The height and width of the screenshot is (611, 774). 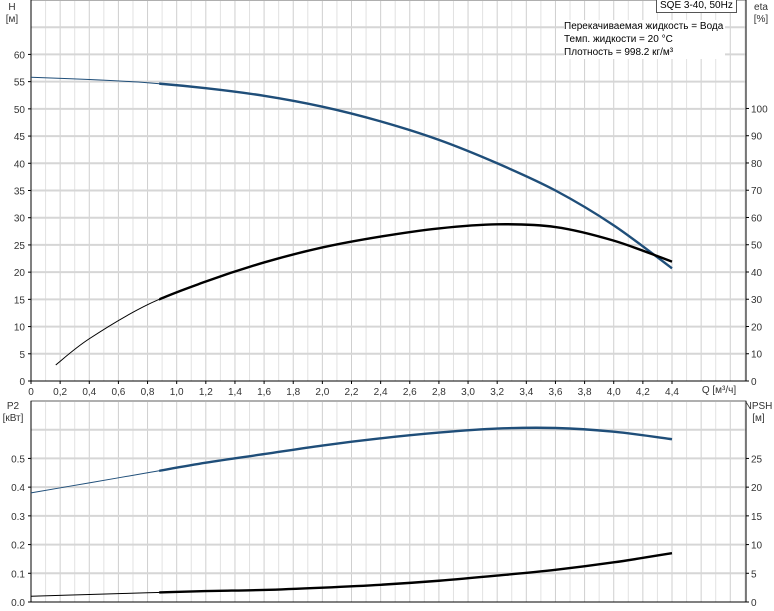 What do you see at coordinates (618, 39) in the screenshot?
I see `info-temp: Темп. жидкости = 20 °C` at bounding box center [618, 39].